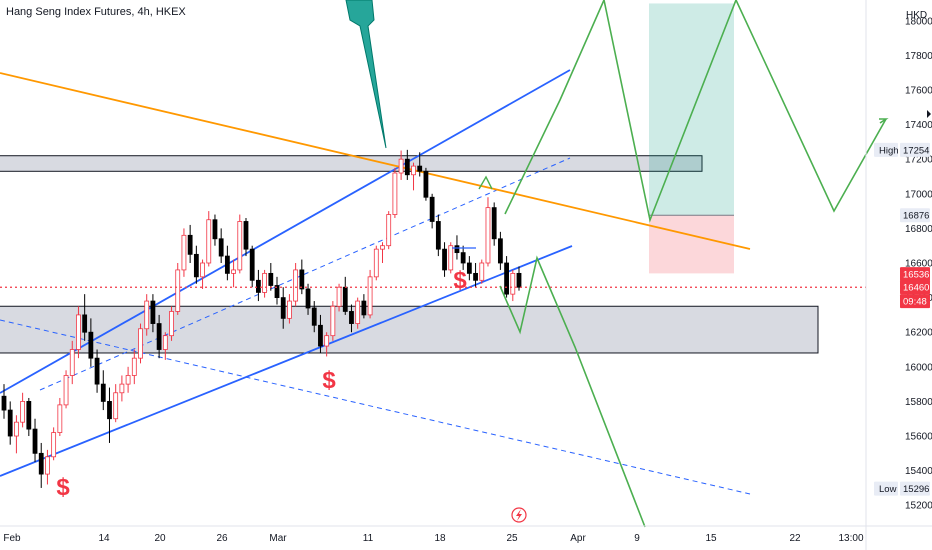  I want to click on x-tick-label: 11, so click(368, 538).